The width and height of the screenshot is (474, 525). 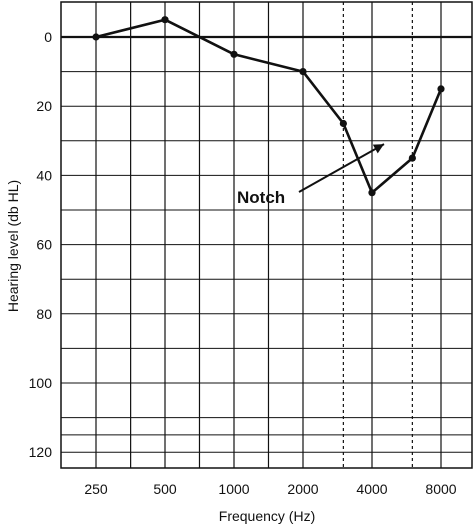 I want to click on x-axis-title: Frequency (Hz), so click(x=267, y=516).